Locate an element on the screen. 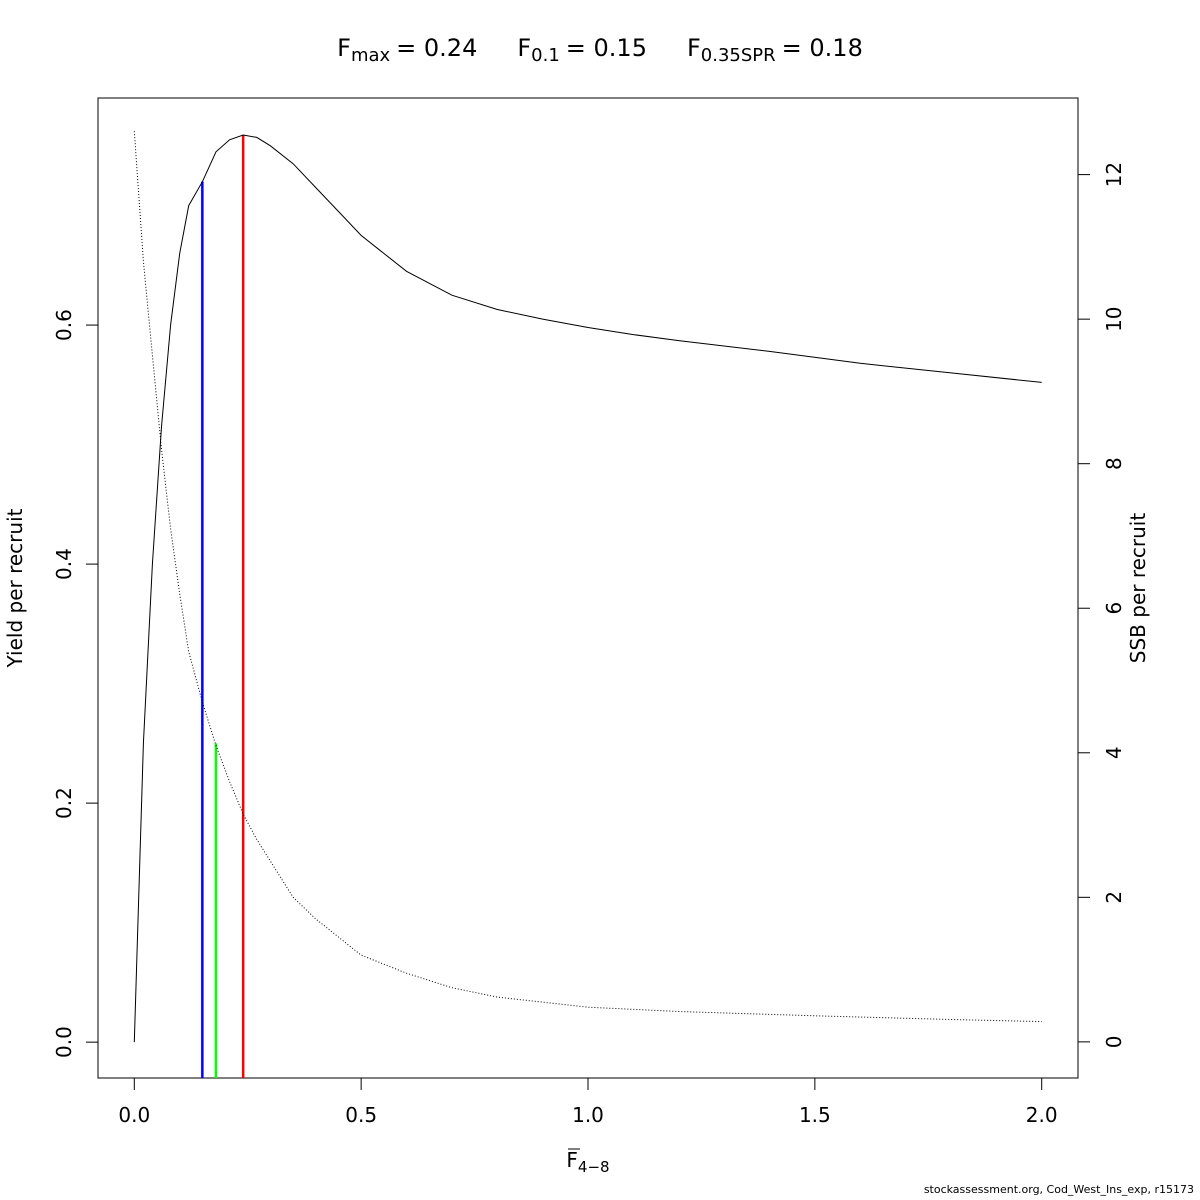 The height and width of the screenshot is (1200, 1200). y-left-tick-label: 0.0 is located at coordinates (64, 1042).